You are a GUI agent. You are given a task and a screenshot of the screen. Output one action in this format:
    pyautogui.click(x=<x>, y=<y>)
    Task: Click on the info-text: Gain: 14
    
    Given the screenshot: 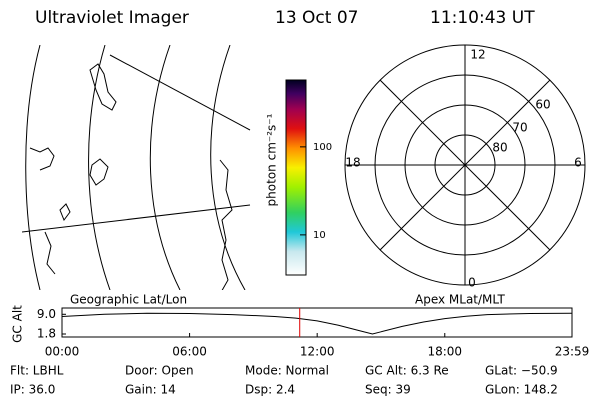 What is the action you would take?
    pyautogui.click(x=150, y=390)
    